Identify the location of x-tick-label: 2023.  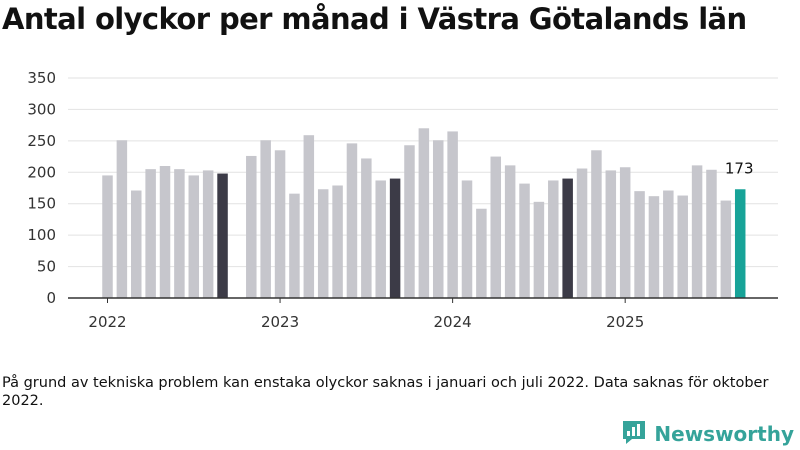
(280, 322).